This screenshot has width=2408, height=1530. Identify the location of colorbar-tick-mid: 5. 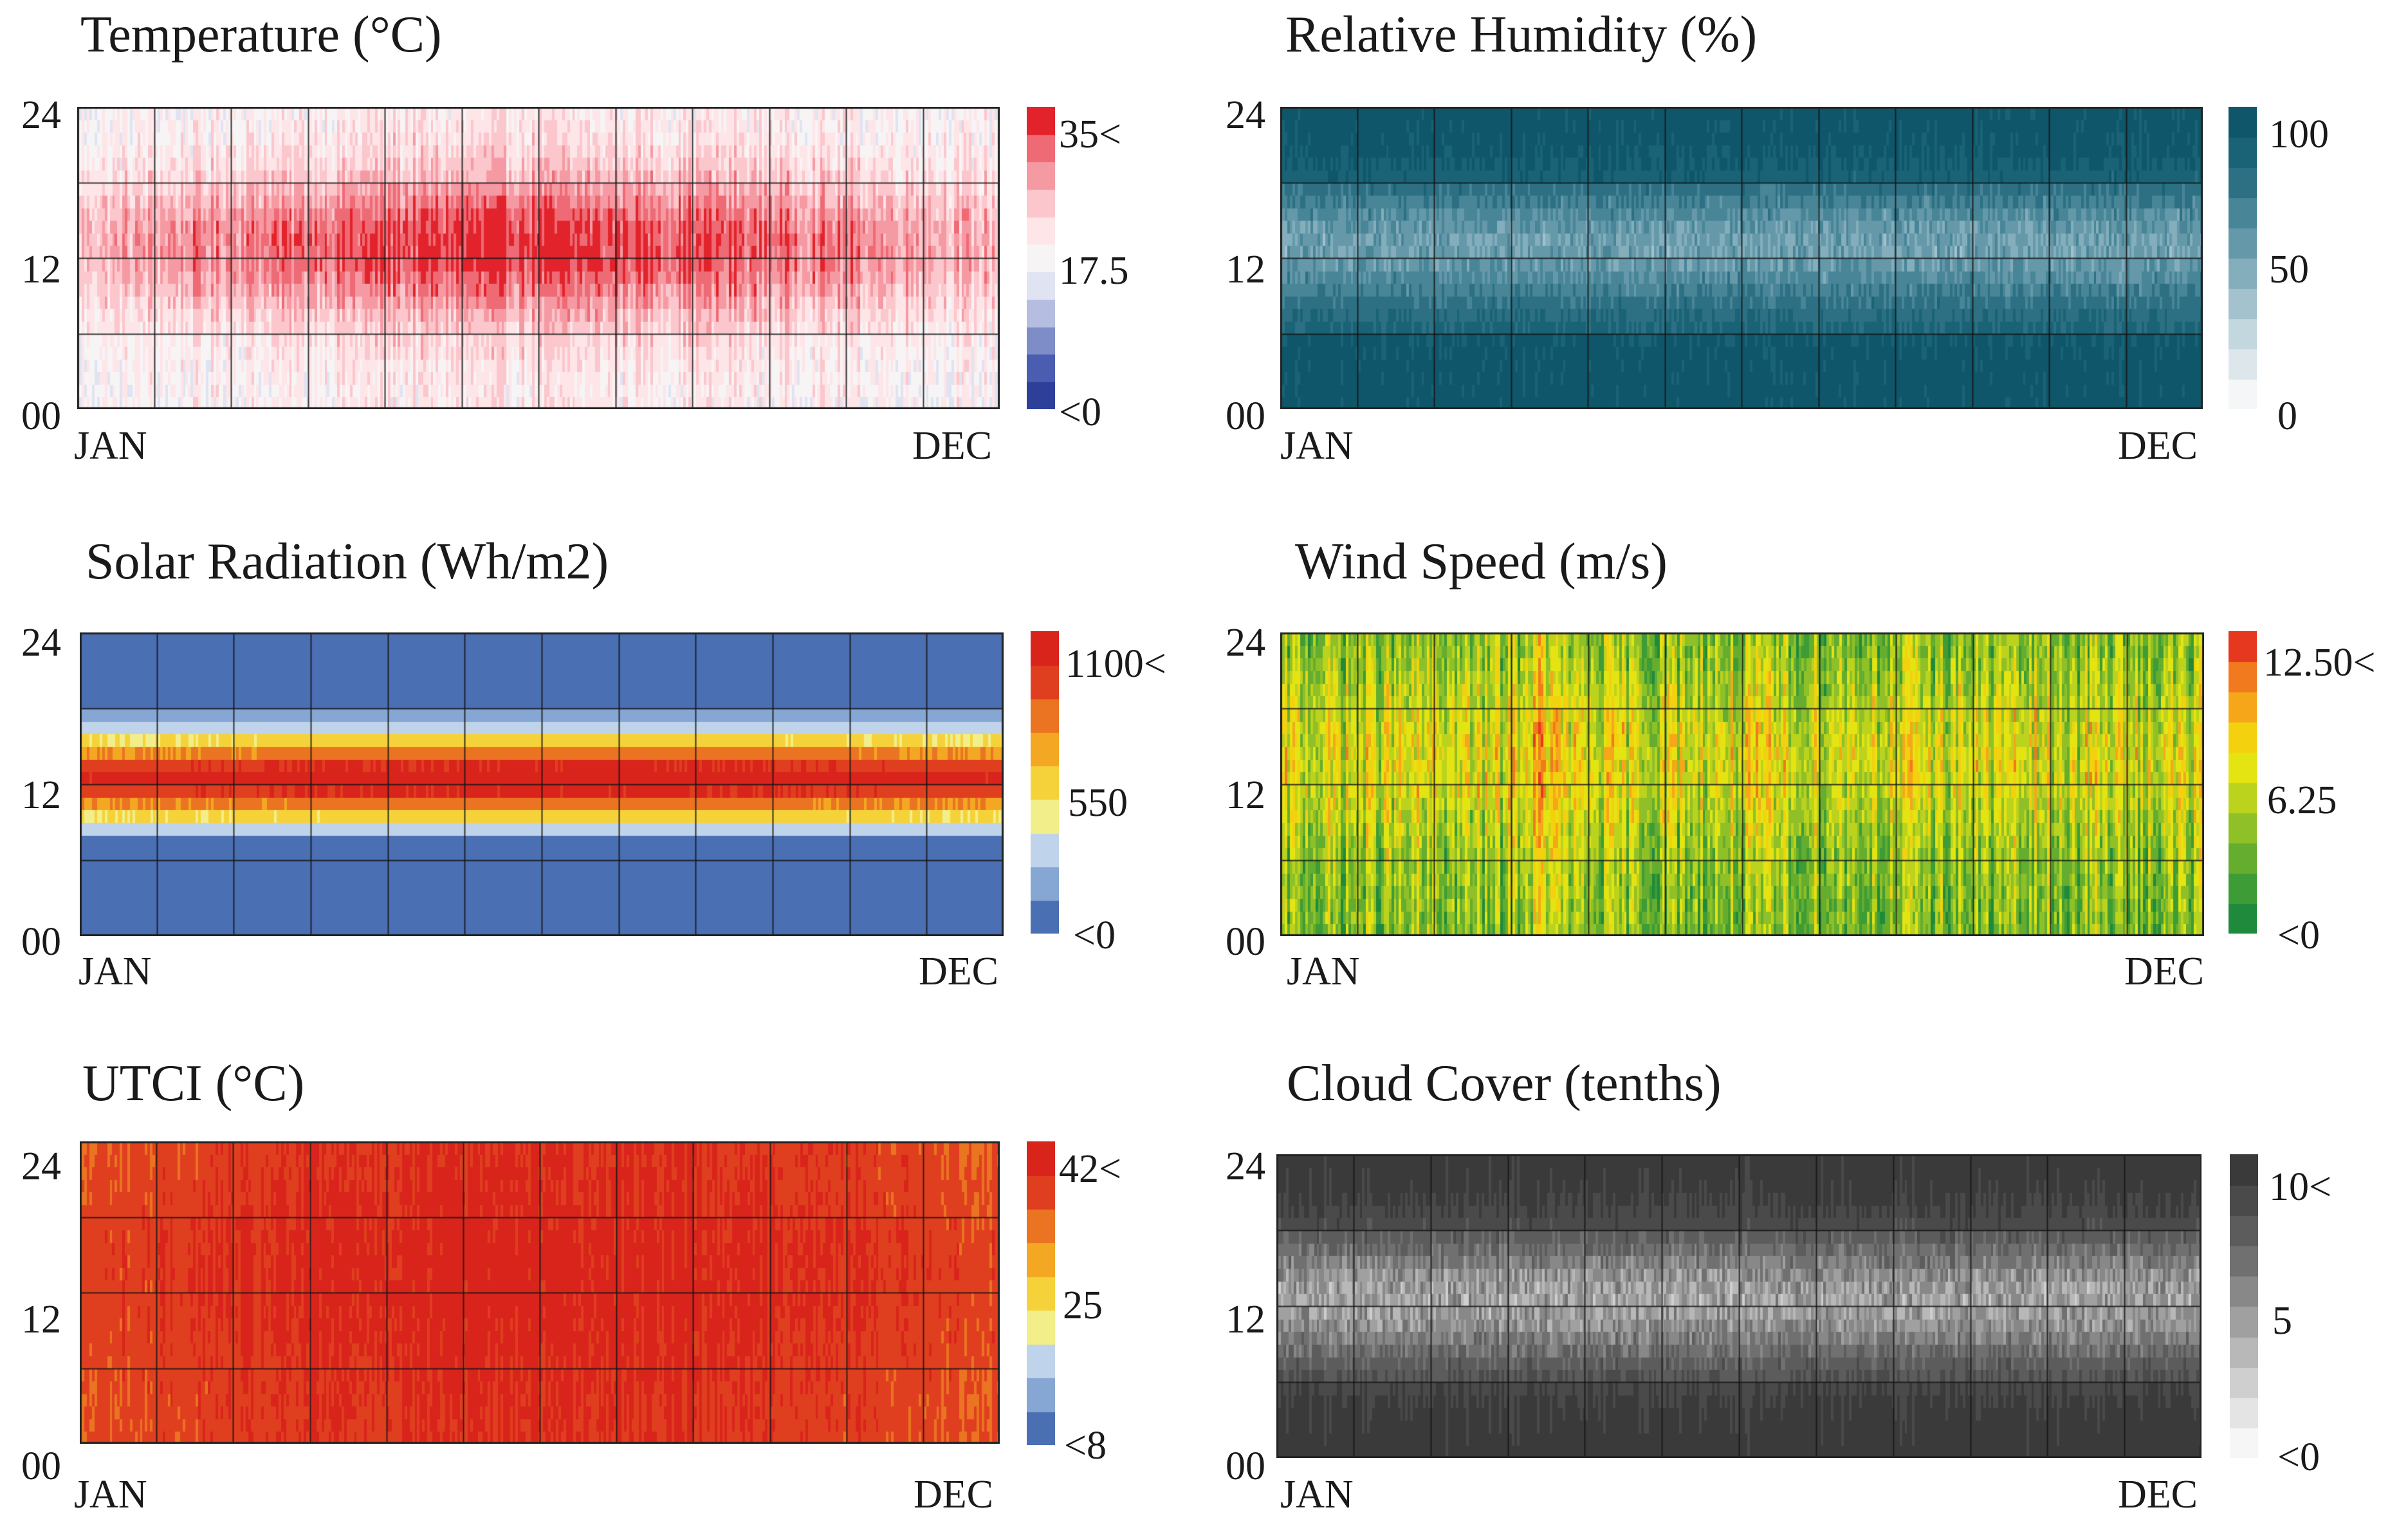
(2282, 1321).